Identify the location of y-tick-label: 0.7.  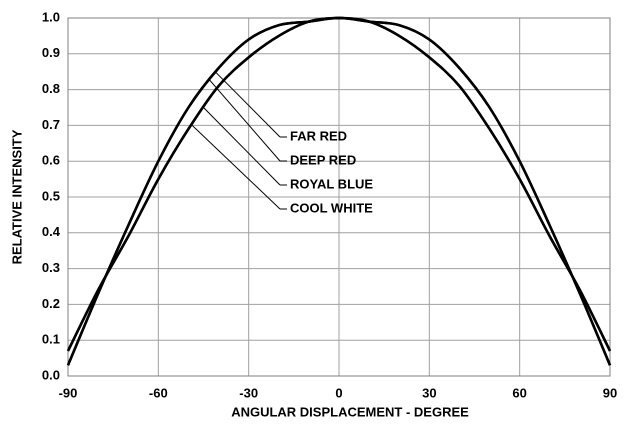
(51, 124).